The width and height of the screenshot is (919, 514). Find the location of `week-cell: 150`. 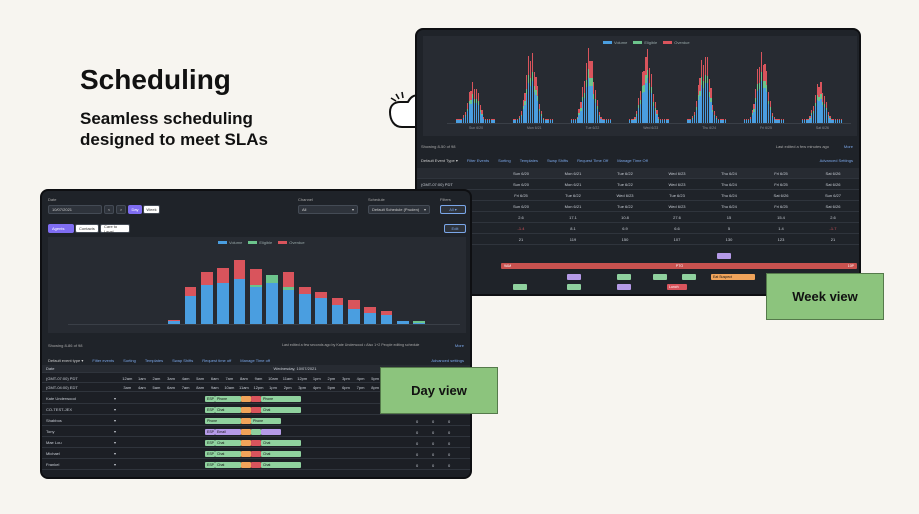

week-cell: 150 is located at coordinates (625, 239).